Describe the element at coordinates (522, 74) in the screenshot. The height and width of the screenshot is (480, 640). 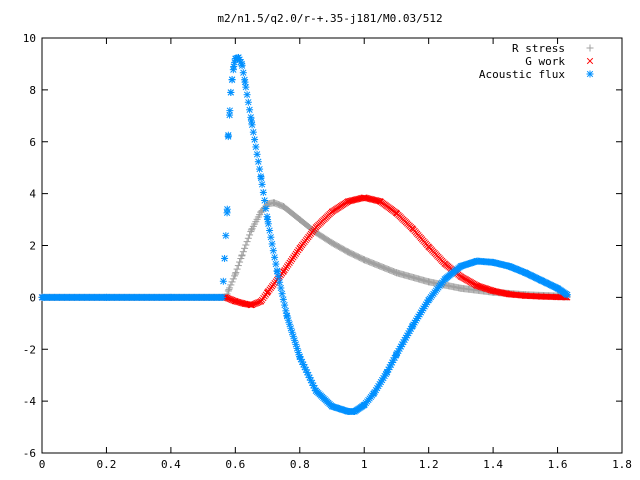
I see `legend-label: Acoustic flux` at that location.